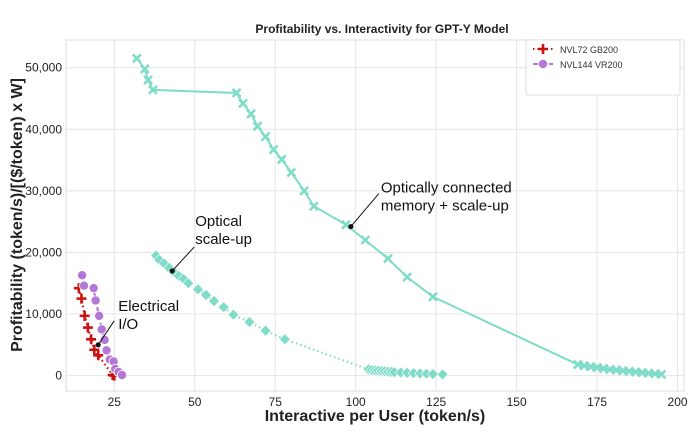  Describe the element at coordinates (375, 416) in the screenshot. I see `x-axis-label: Interactive per User (token/s)` at that location.